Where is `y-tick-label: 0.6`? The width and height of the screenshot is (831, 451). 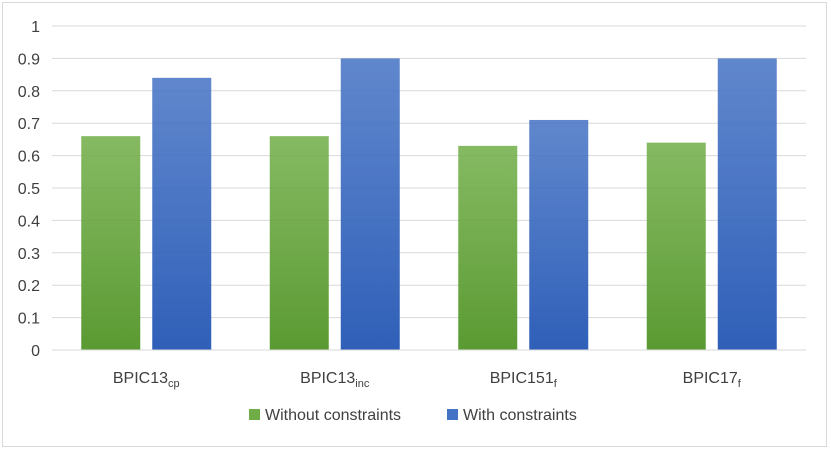 y-tick-label: 0.6 is located at coordinates (29, 157).